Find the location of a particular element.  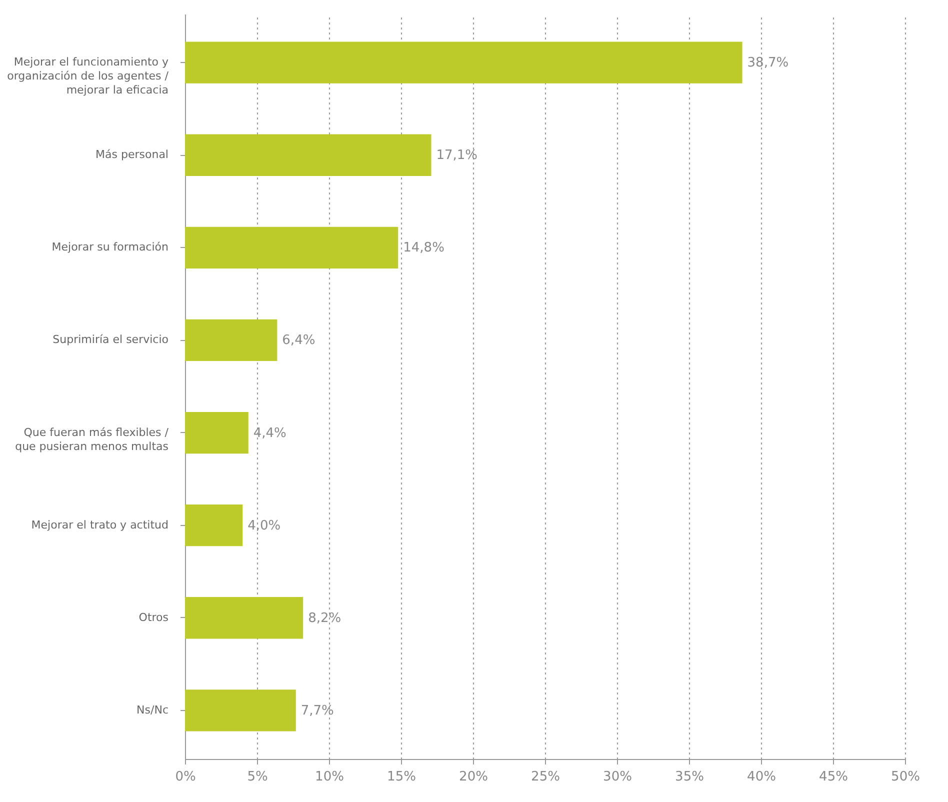

y-tick-label: Otros is located at coordinates (153, 617).